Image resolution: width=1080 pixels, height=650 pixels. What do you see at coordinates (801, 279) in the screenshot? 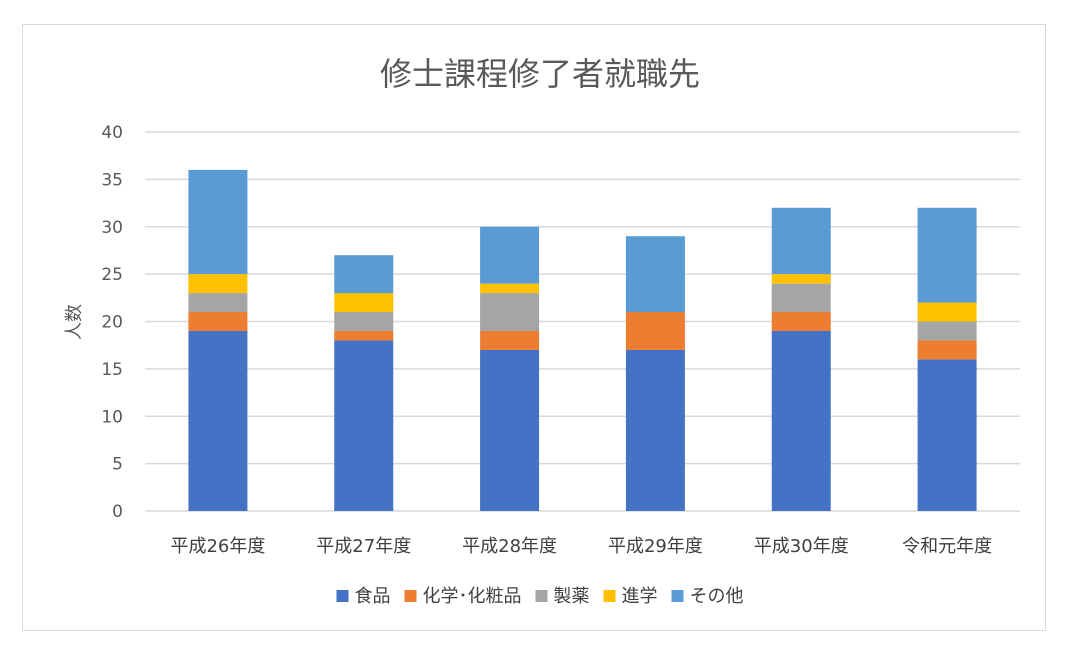
I see `bar-segment-平成30年度-進学` at bounding box center [801, 279].